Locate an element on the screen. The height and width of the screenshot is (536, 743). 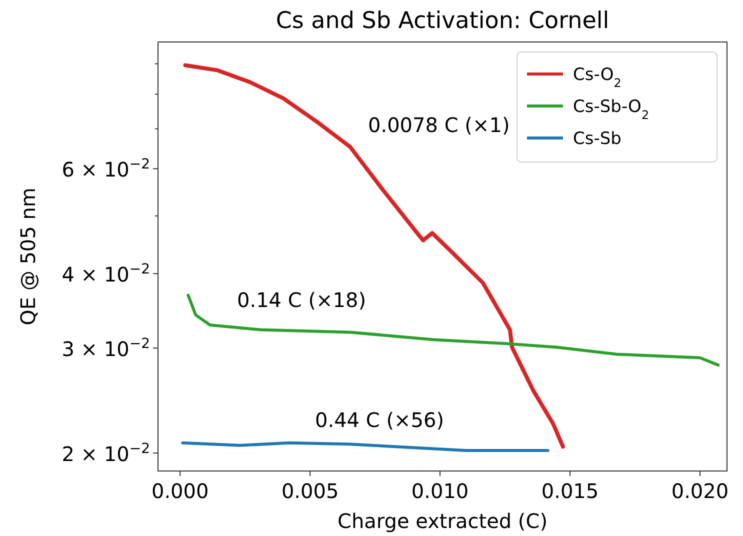
annotation: 0.0078 C (×1) is located at coordinates (439, 125).